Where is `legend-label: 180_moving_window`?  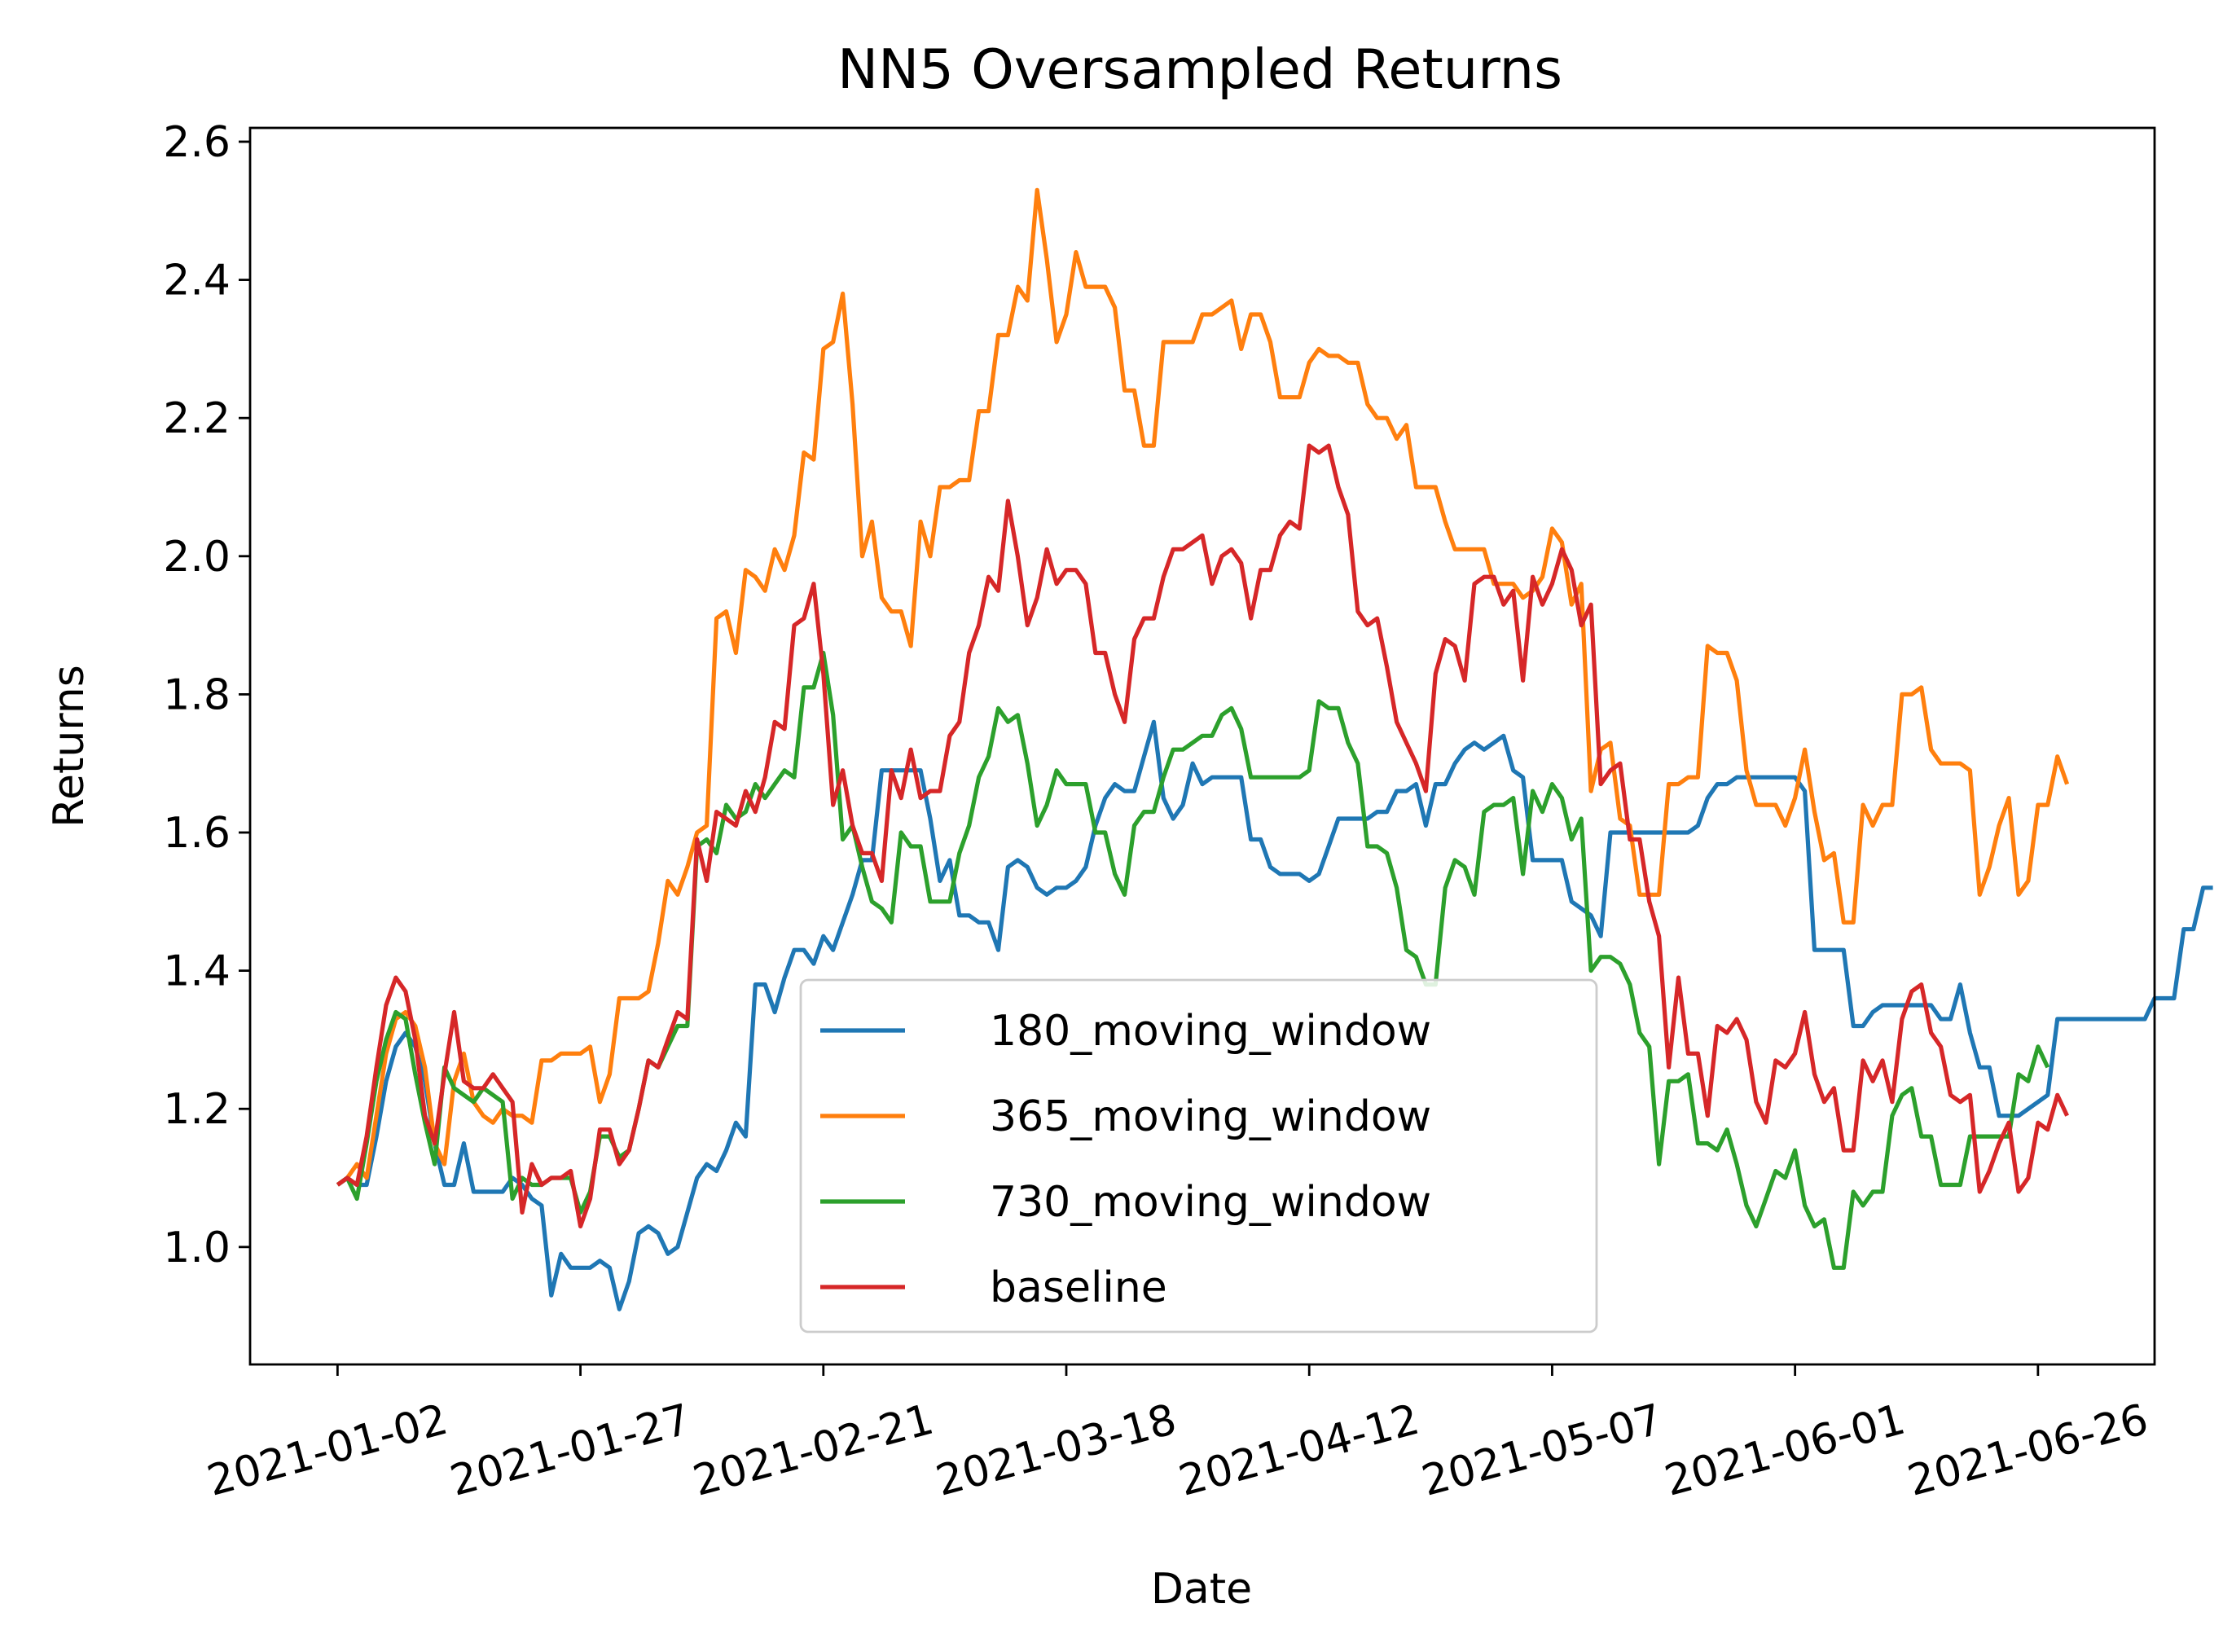 legend-label: 180_moving_window is located at coordinates (1210, 1031).